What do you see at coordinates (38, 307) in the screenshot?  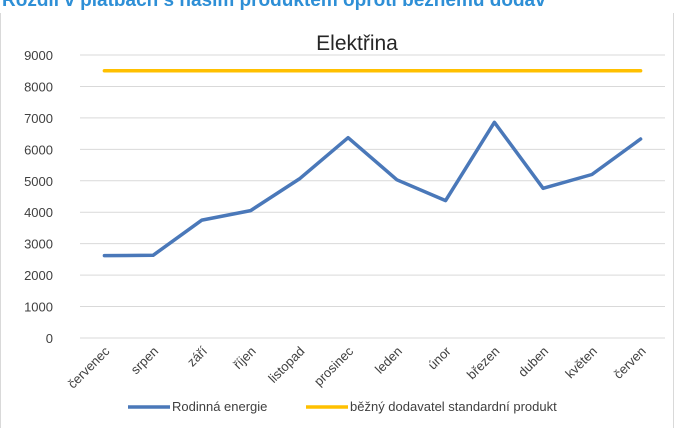 I see `y-tick-label: 1000` at bounding box center [38, 307].